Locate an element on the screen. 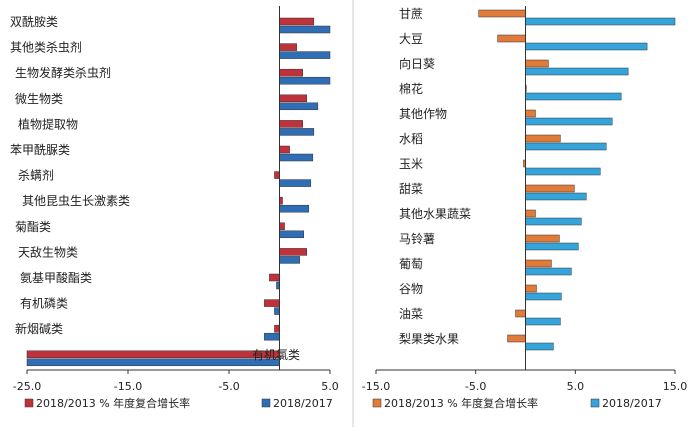 The width and height of the screenshot is (699, 431). left-category-label: 其他类杀虫剂 is located at coordinates (46, 47).